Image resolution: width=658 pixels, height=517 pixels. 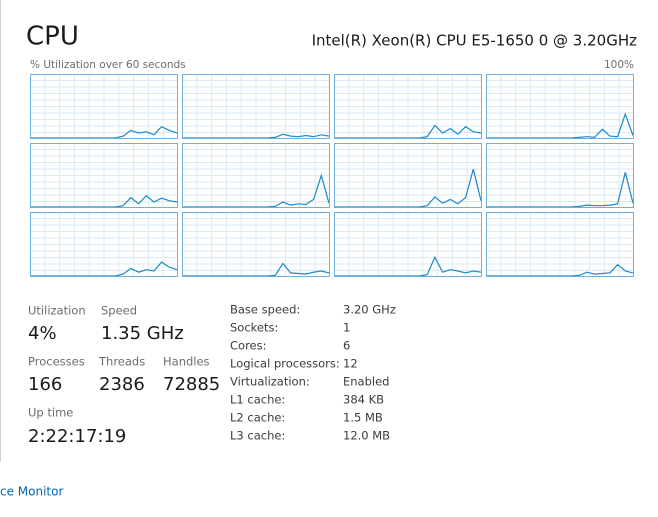 What do you see at coordinates (257, 418) in the screenshot?
I see `detail-label: L2 cache:` at bounding box center [257, 418].